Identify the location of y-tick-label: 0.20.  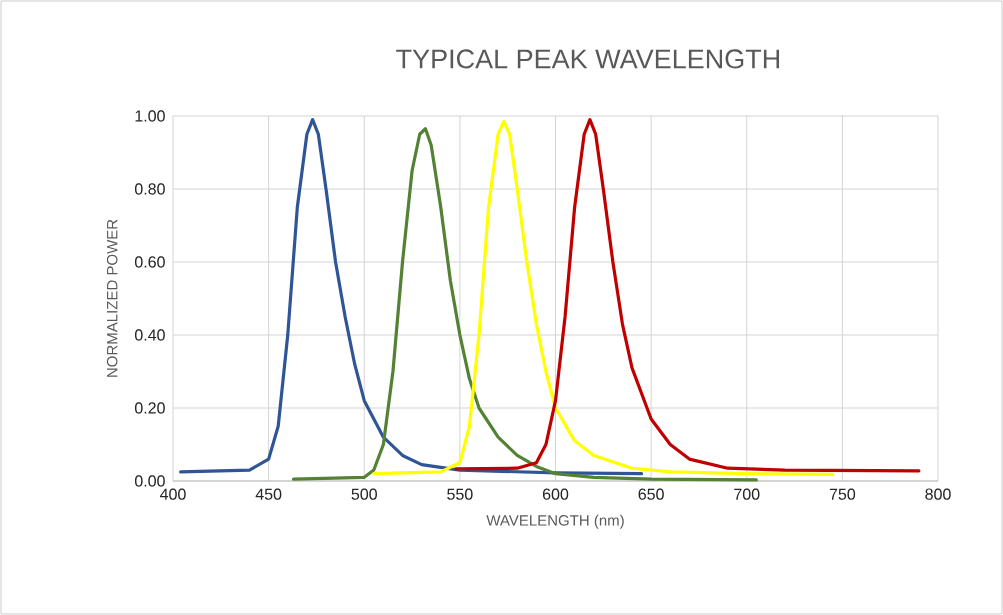
(149, 408).